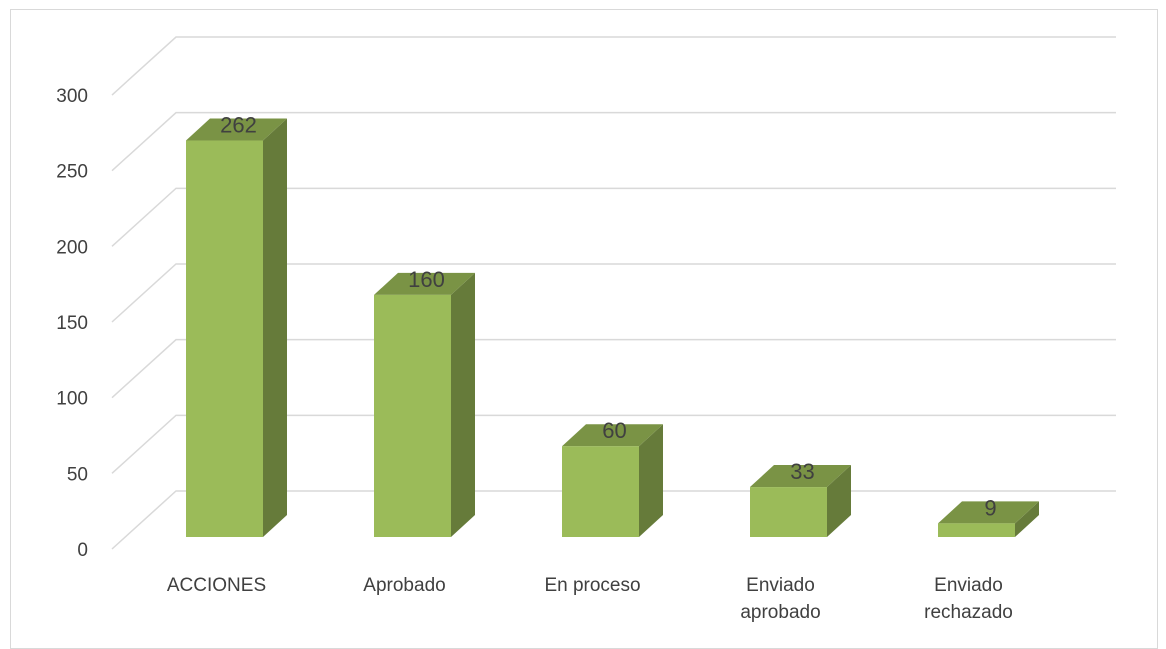 The height and width of the screenshot is (649, 1166). I want to click on y-tick-label: 100, so click(72, 399).